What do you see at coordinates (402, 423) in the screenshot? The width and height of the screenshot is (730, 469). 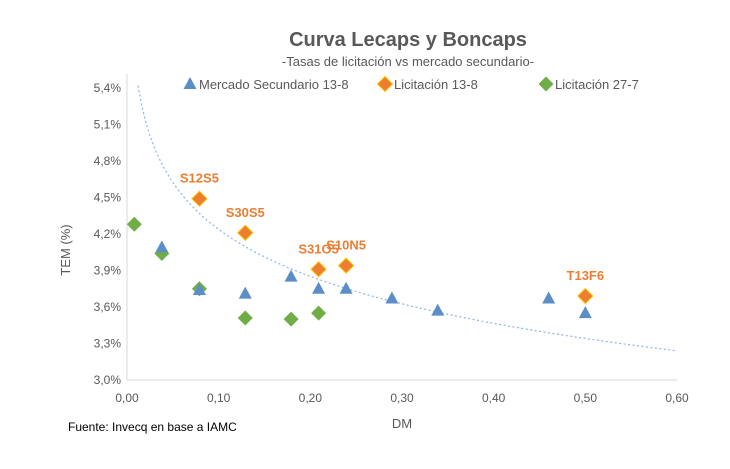 I see `x-axis-label: DM` at bounding box center [402, 423].